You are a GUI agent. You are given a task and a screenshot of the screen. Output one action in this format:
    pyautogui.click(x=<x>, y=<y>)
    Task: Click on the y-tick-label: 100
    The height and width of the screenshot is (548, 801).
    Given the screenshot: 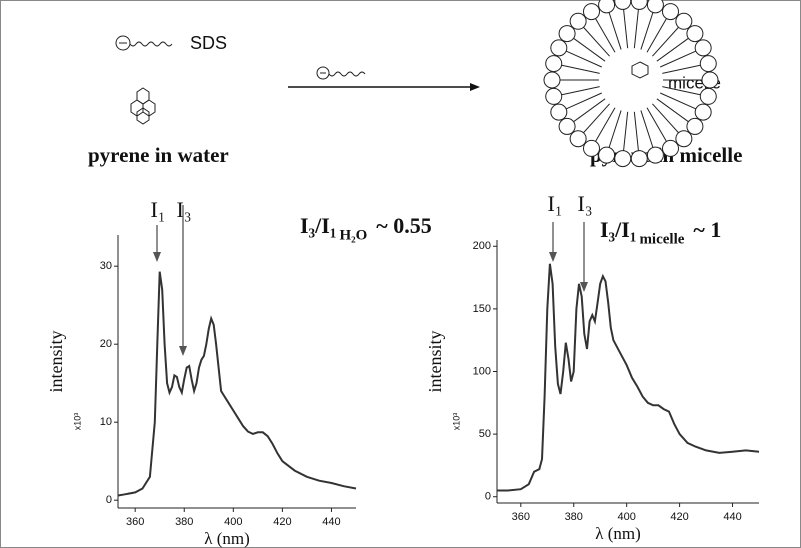 What is the action you would take?
    pyautogui.click(x=482, y=371)
    